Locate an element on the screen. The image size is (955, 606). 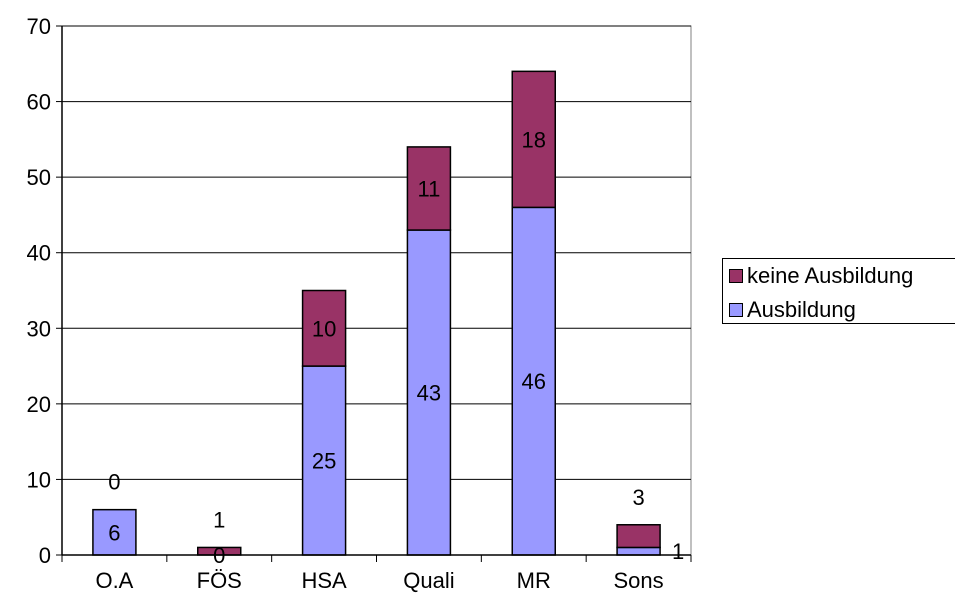
legend-item-keine-ausbildung: keine Ausbildung is located at coordinates (821, 276).